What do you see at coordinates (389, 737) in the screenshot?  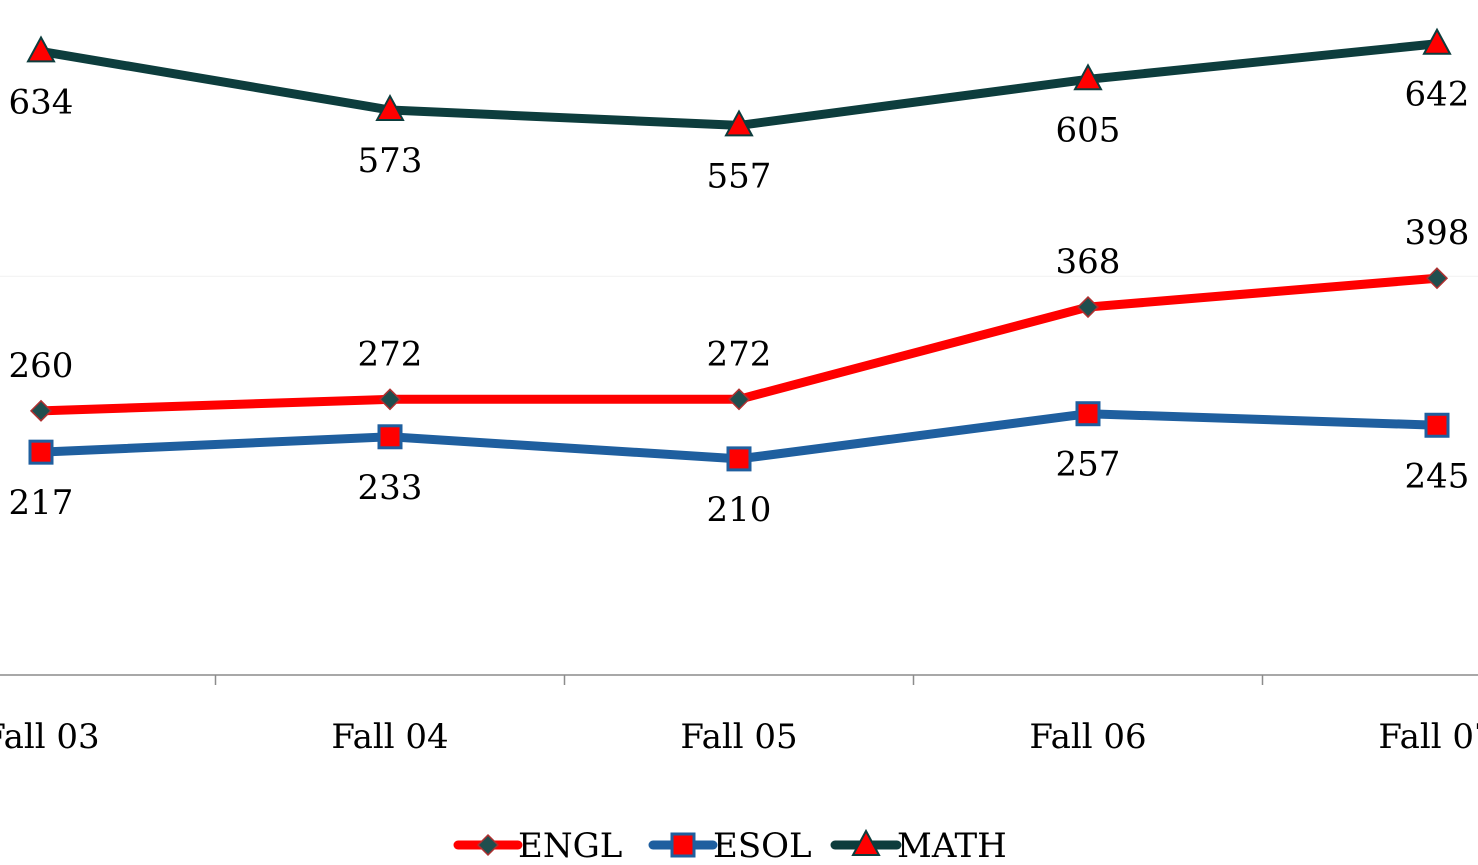 I see `x-tick-label: Fall 04` at bounding box center [389, 737].